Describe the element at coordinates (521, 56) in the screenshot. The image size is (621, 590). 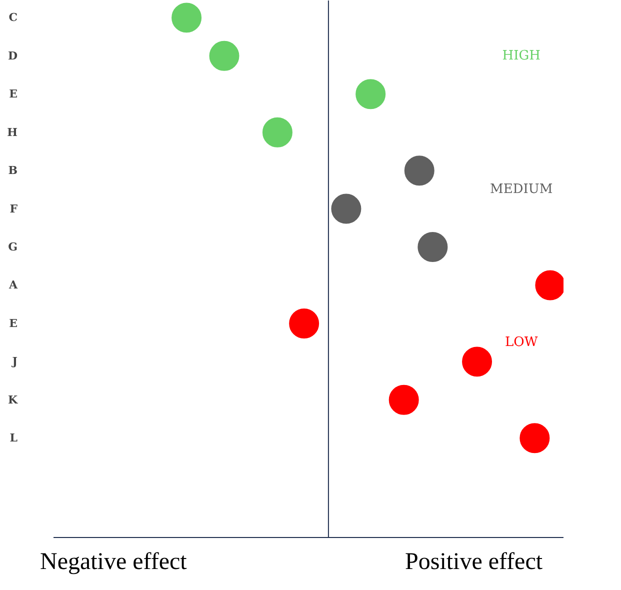
I see `text: HIGH` at that location.